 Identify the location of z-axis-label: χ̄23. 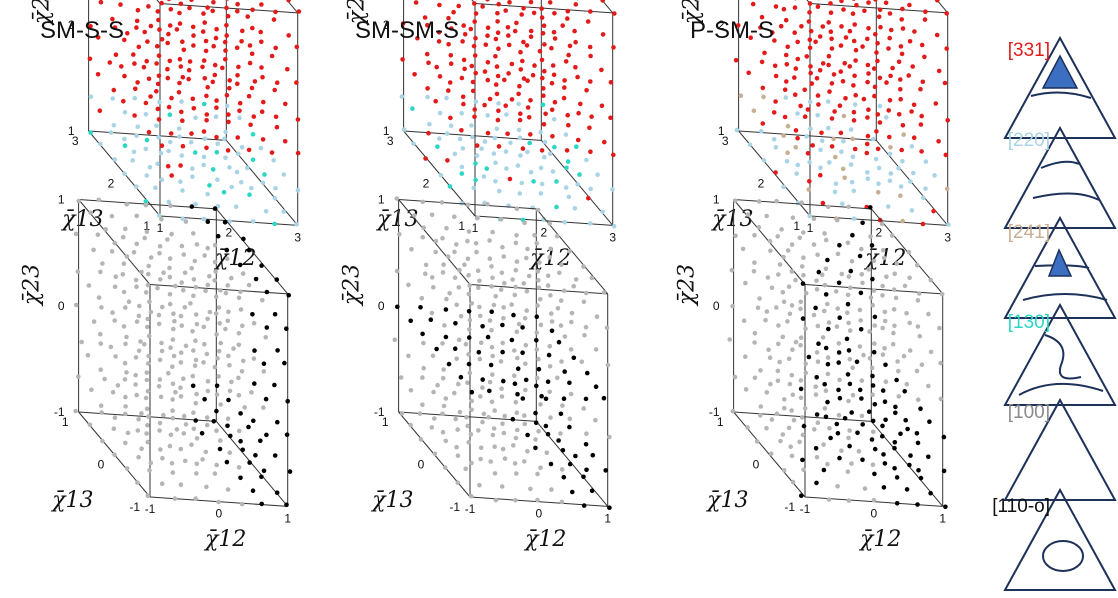
(32, 285).